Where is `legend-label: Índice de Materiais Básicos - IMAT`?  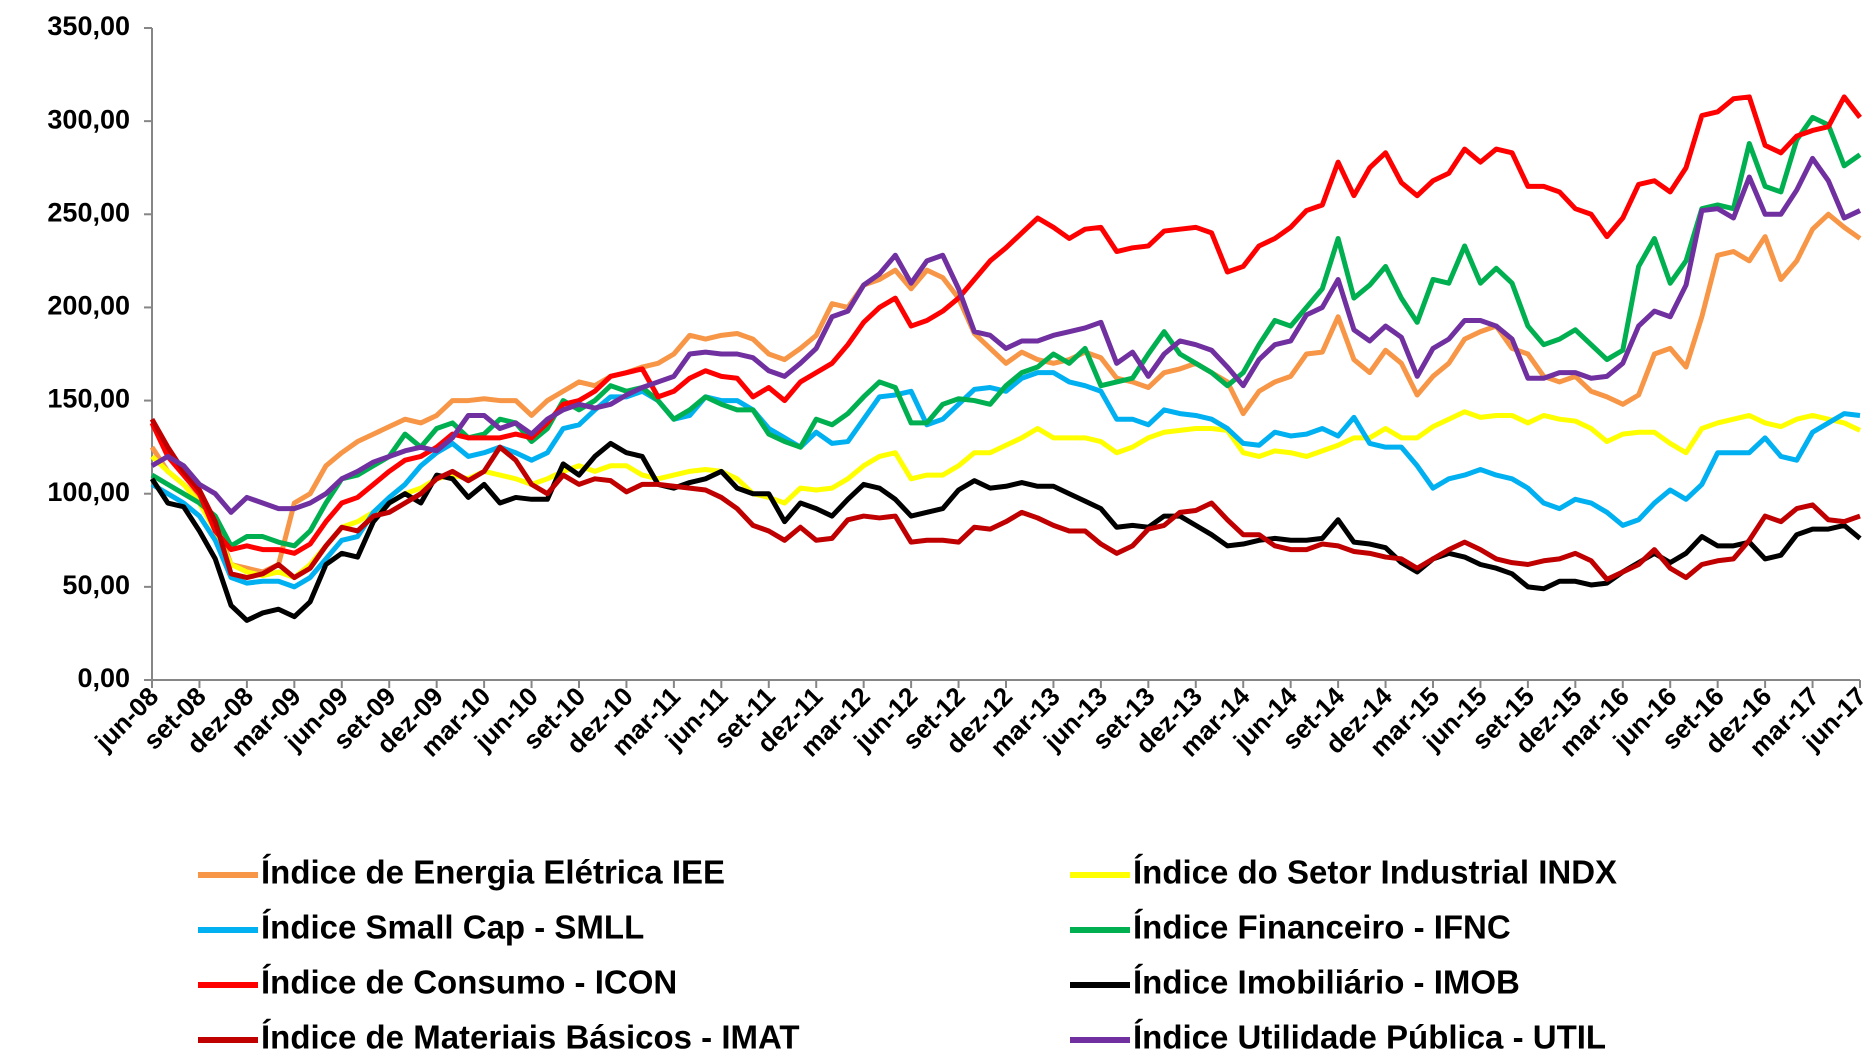 legend-label: Índice de Materiais Básicos - IMAT is located at coordinates (530, 1037).